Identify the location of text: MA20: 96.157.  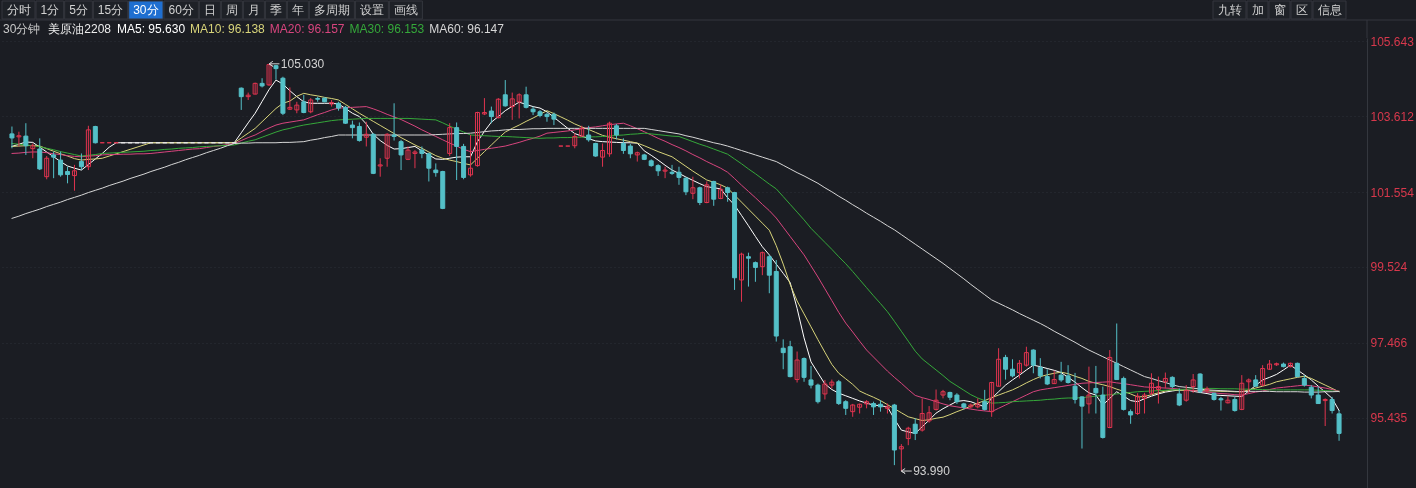
(307, 29).